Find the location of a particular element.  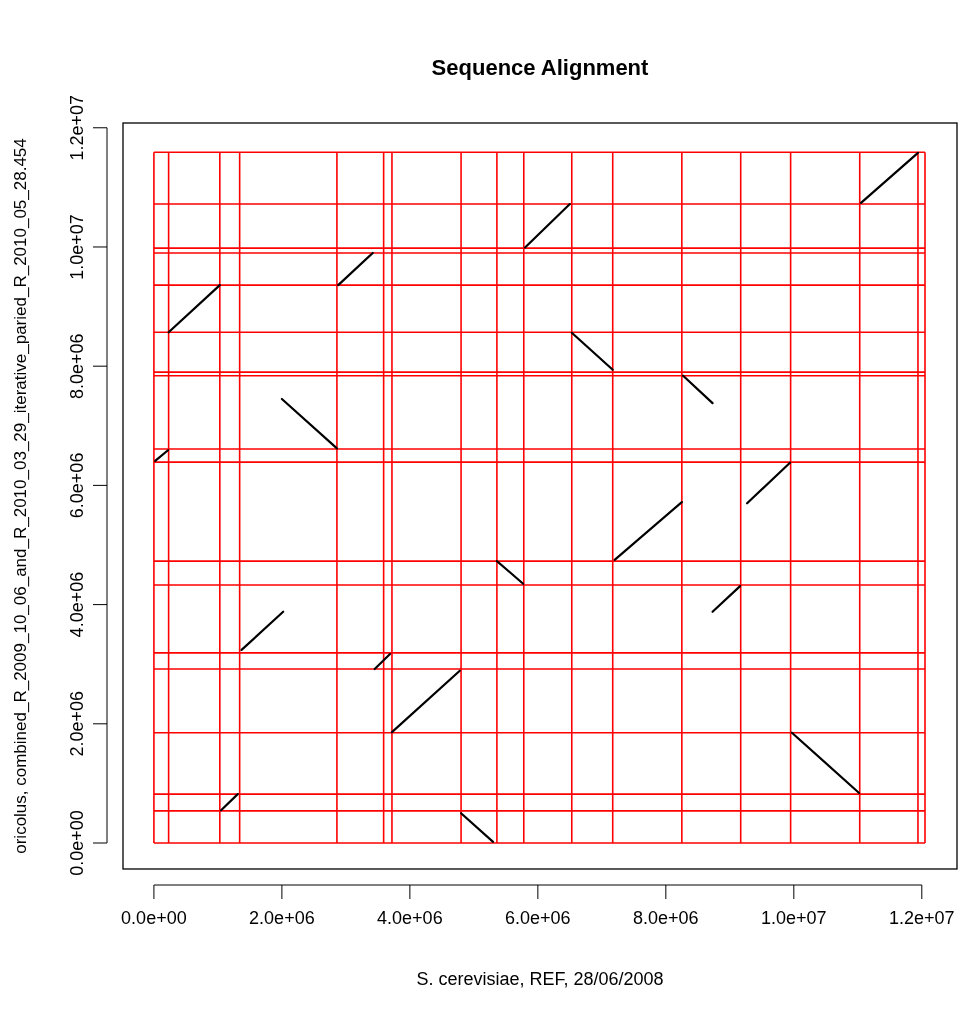

x-tick-label: 1.2e+07 is located at coordinates (922, 918).